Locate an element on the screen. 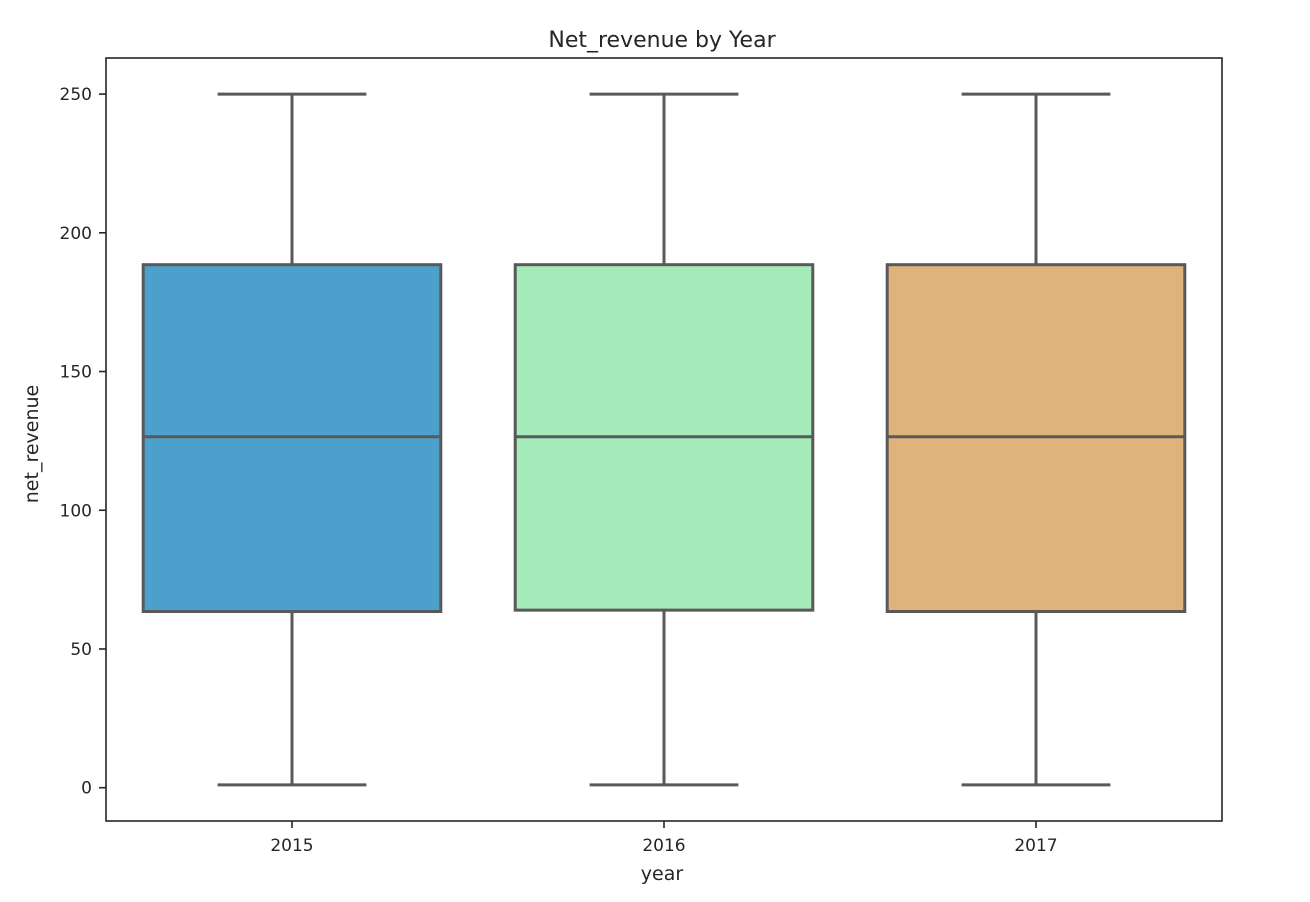 The height and width of the screenshot is (902, 1310). y-tick-label: 100 is located at coordinates (76, 511).